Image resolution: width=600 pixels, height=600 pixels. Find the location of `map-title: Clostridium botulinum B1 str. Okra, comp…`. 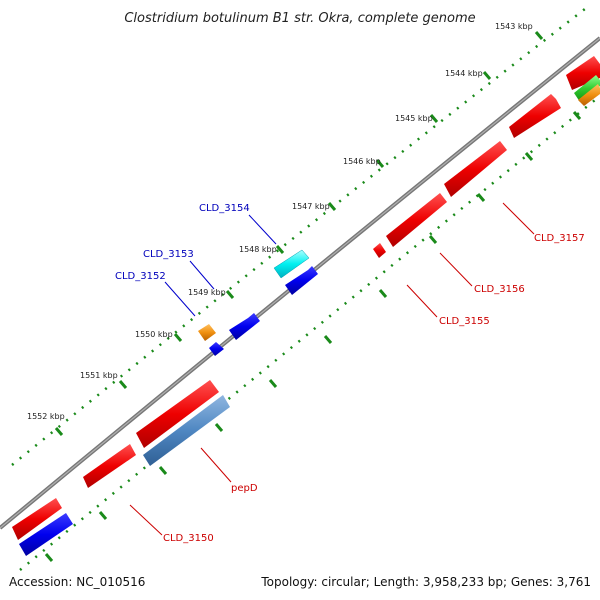

map-title: Clostridium botulinum B1 str. Okra, comp… is located at coordinates (299, 18).